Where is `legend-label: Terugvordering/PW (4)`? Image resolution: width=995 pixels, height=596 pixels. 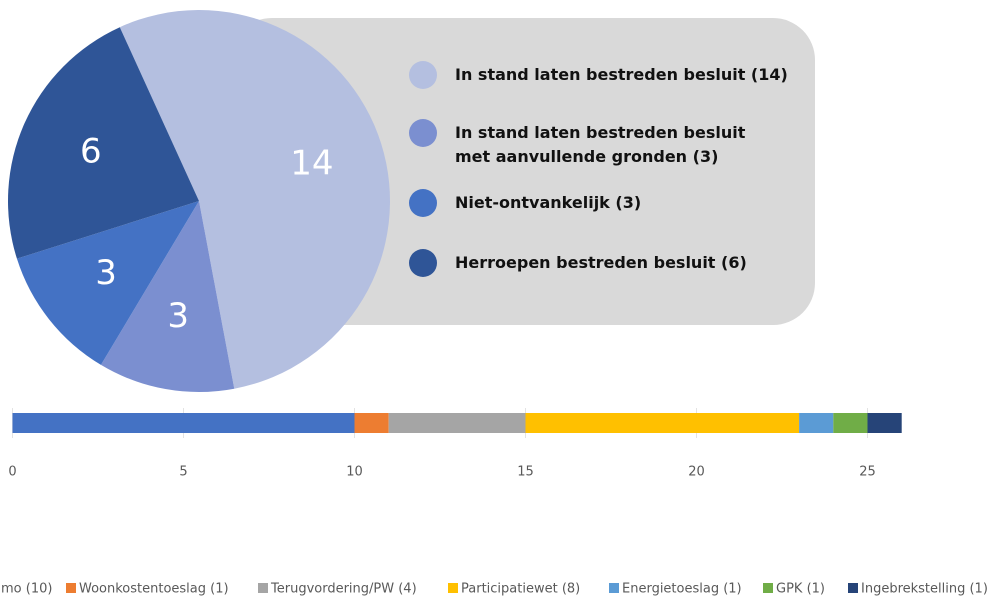
legend-label: Terugvordering/PW (4) is located at coordinates (343, 589).